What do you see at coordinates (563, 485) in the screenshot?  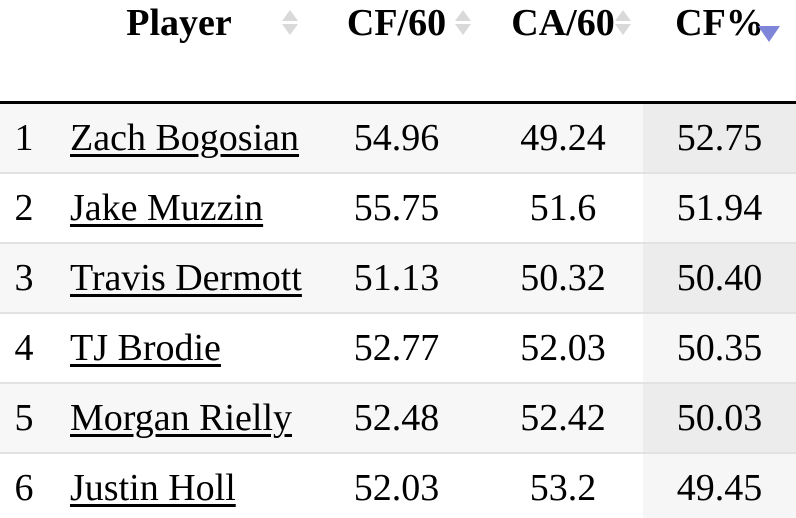 I see `cell-ca60: 53.2` at bounding box center [563, 485].